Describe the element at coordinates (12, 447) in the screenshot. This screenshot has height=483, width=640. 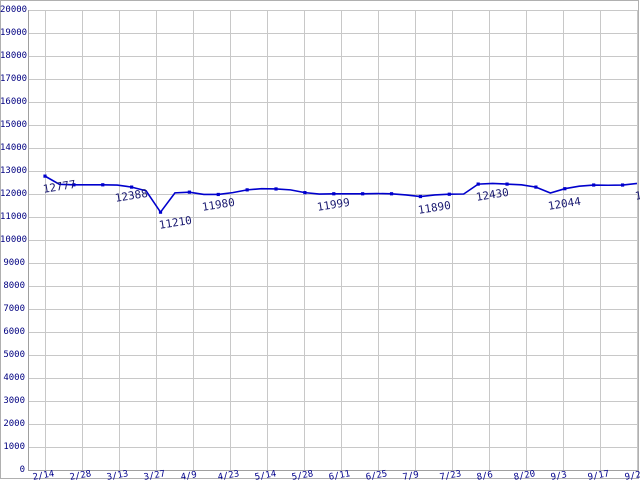
I see `y-axis-tick-label: 1000` at that location.